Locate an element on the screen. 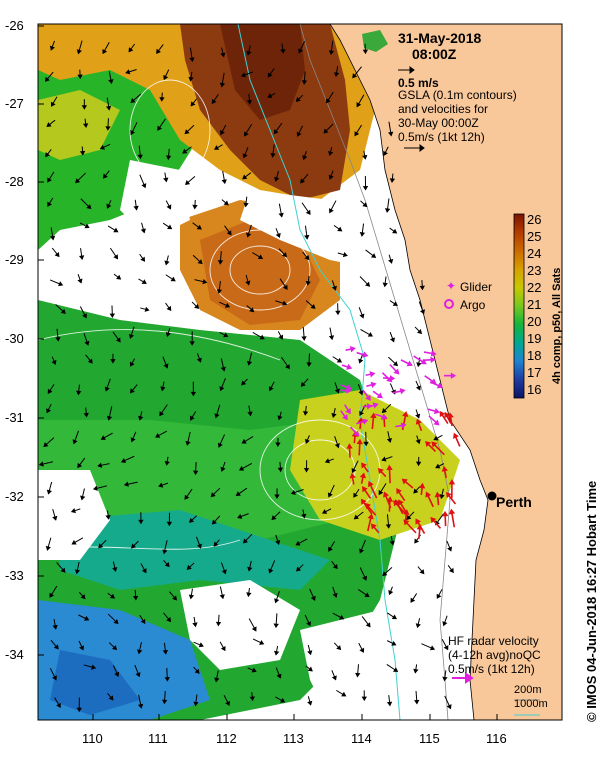 The width and height of the screenshot is (604, 759). y-axis is located at coordinates (41, 340).